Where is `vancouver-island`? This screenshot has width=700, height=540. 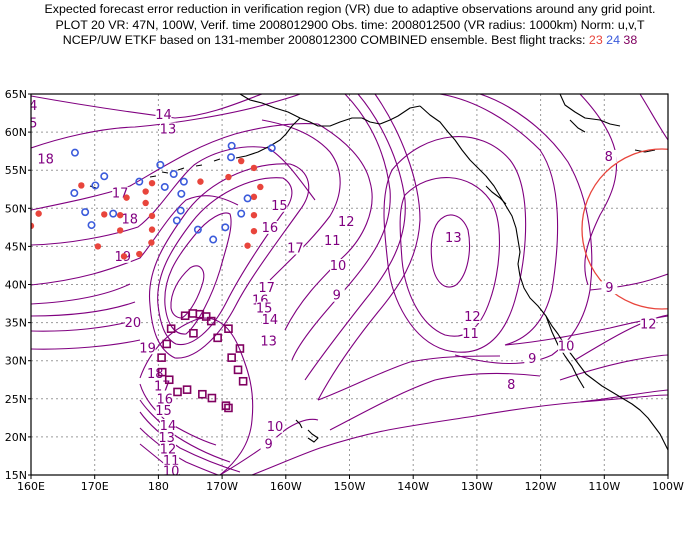 vancouver-island is located at coordinates (496, 195).